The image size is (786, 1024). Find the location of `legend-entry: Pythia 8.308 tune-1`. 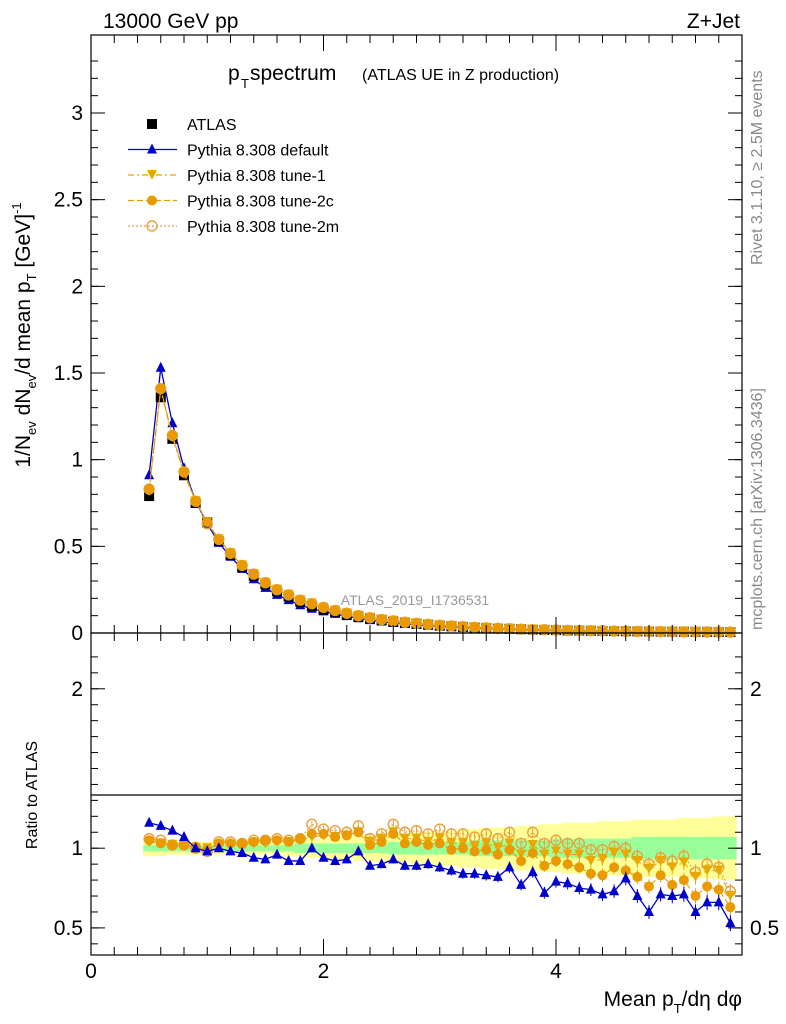

legend-entry: Pythia 8.308 tune-1 is located at coordinates (227, 176).